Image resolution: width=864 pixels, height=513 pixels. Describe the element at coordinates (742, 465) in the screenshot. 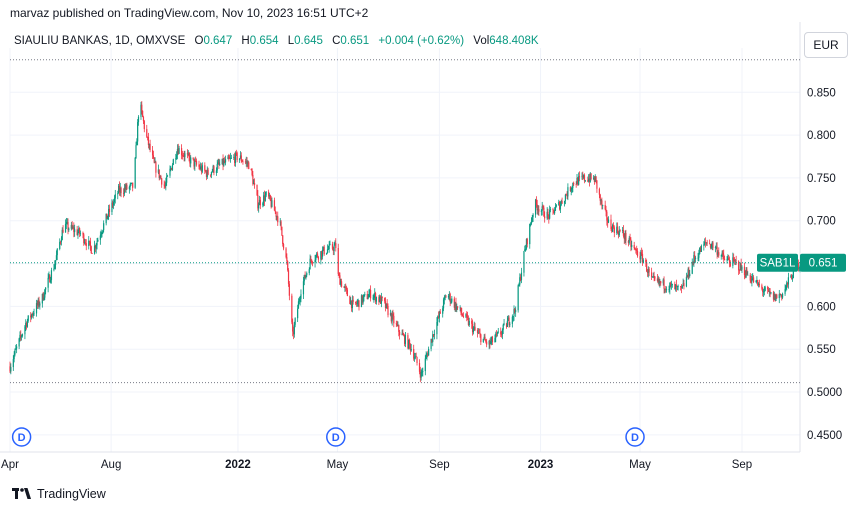

I see `x-tick-label: Sep` at that location.